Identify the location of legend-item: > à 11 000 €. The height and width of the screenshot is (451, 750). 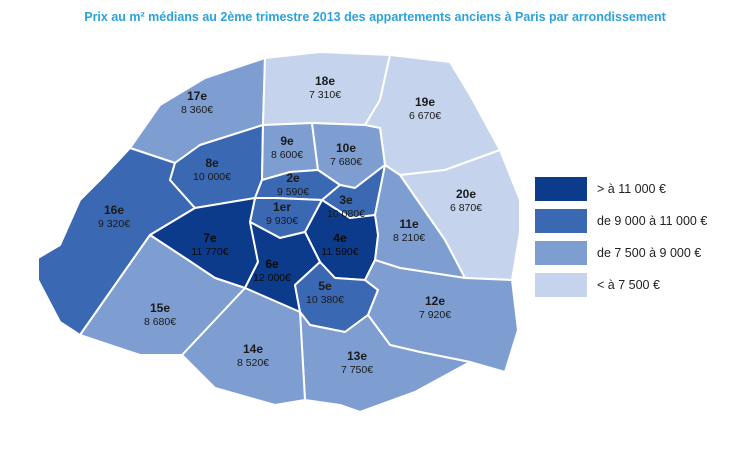
(621, 188).